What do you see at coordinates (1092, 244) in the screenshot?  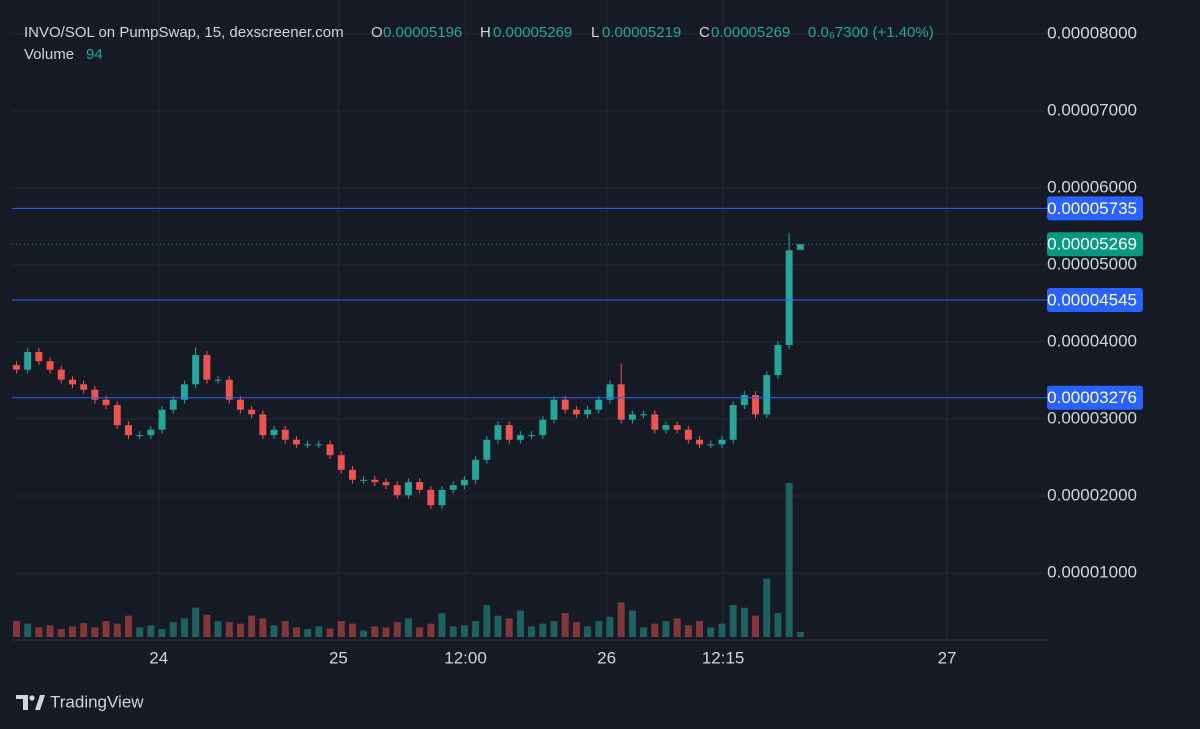 I see `price-label: 0.00005269` at bounding box center [1092, 244].